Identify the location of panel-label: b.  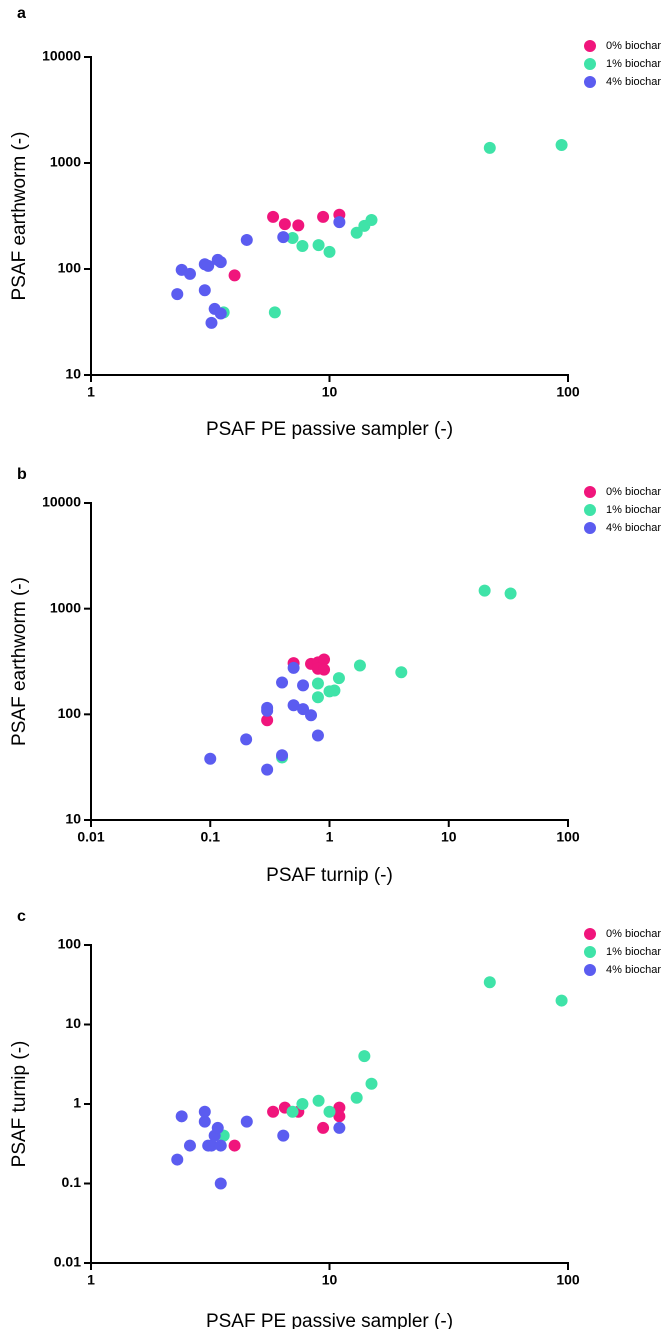
(22, 474).